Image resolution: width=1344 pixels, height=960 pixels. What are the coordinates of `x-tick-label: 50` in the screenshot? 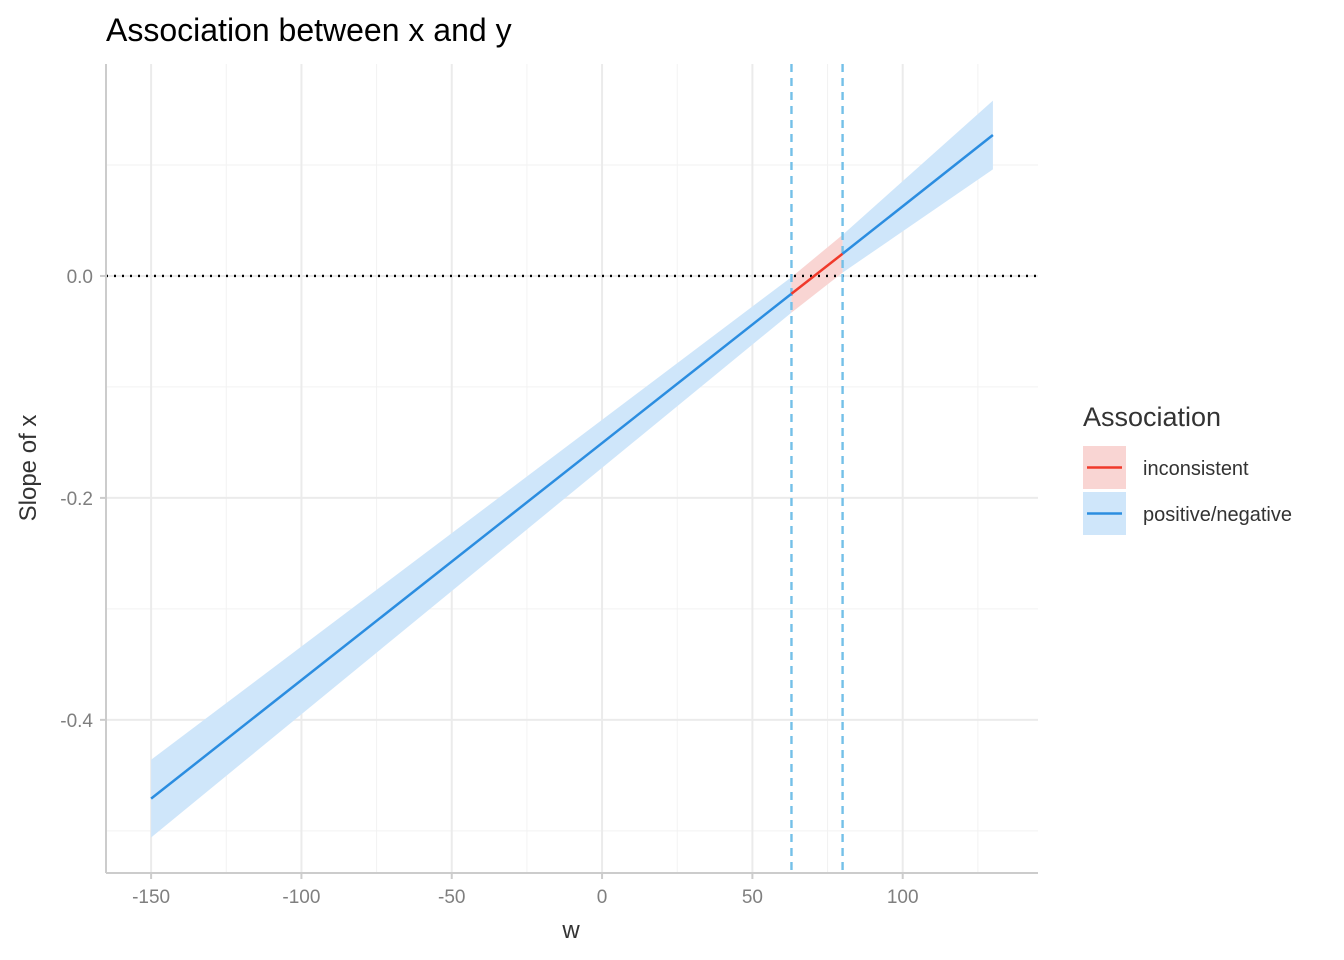 It's located at (752, 897).